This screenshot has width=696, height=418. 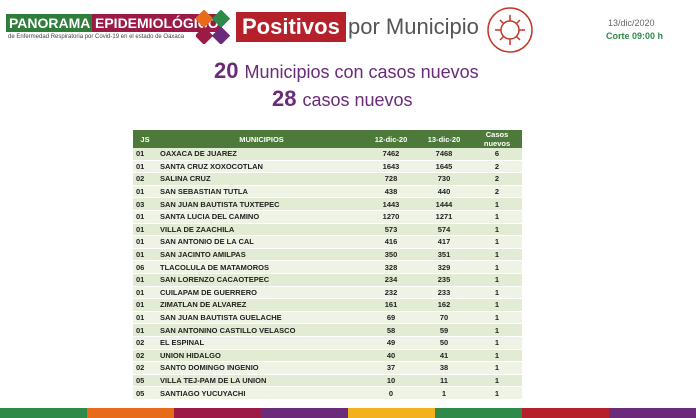 I want to click on table-cell: 41, so click(x=444, y=356).